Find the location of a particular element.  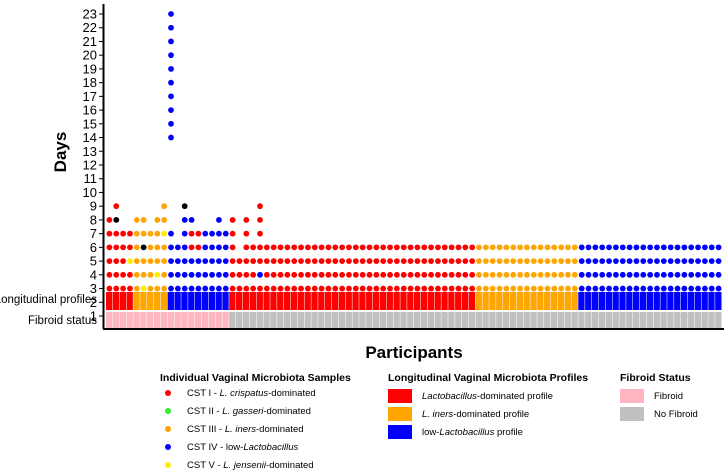

y-tick-label: 19 is located at coordinates (90, 68).